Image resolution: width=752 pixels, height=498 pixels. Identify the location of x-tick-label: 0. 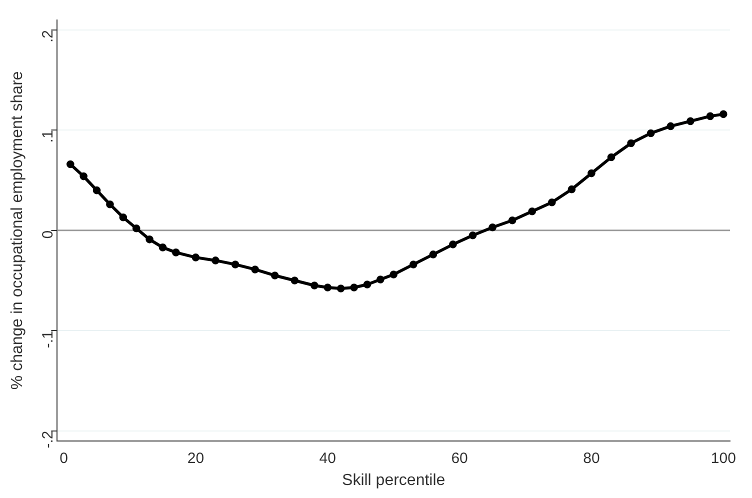
(64, 458).